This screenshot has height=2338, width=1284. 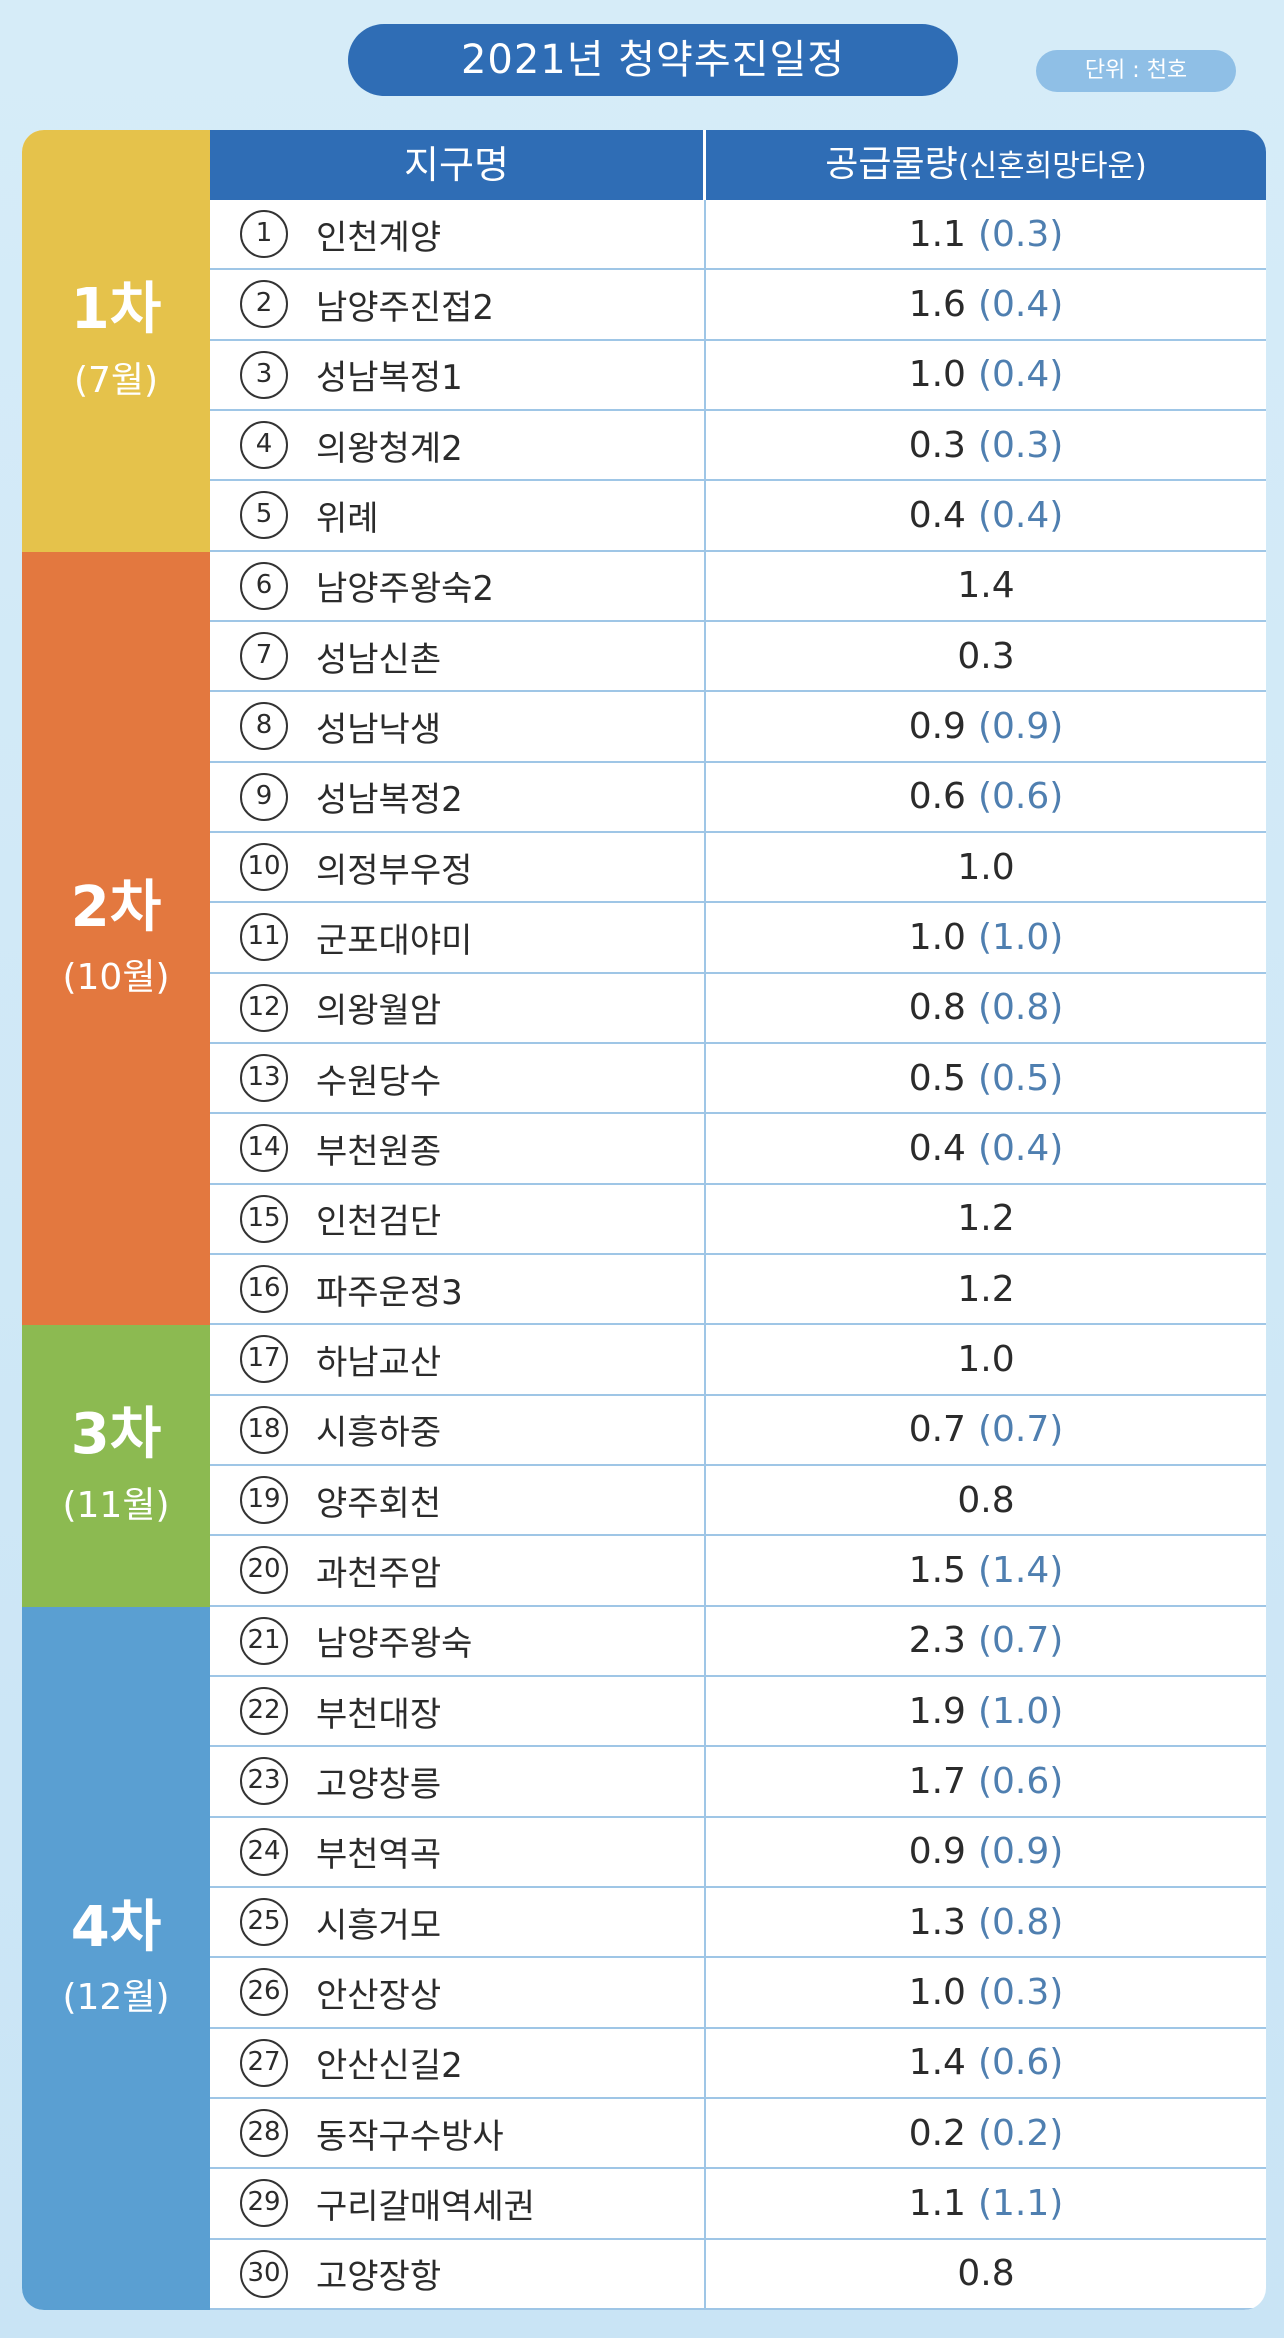 I want to click on district-cell: 20 과천주암, so click(x=458, y=1570).